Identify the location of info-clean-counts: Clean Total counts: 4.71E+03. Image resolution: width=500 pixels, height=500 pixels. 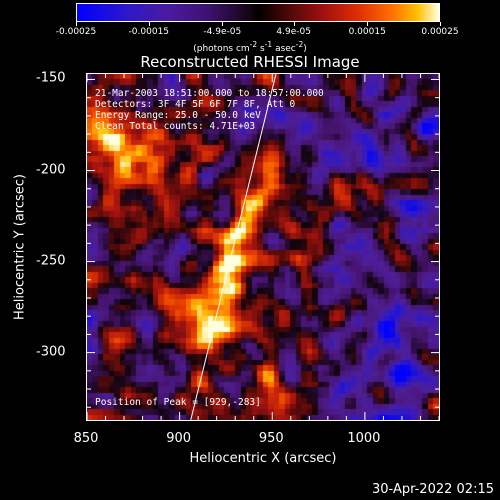
(175, 126).